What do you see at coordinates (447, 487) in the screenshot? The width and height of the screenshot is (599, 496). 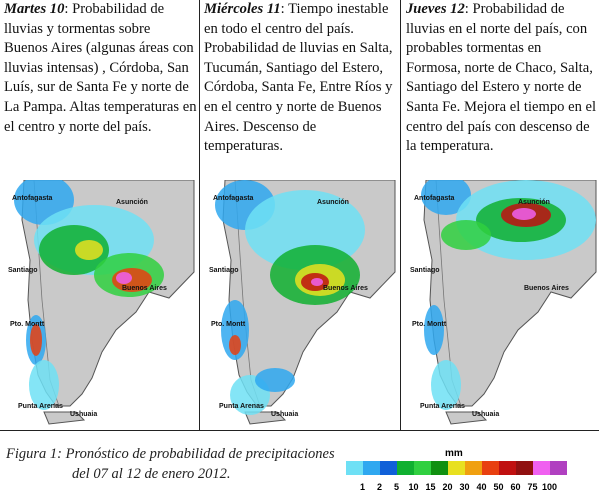 I see `legend-value: 20` at bounding box center [447, 487].